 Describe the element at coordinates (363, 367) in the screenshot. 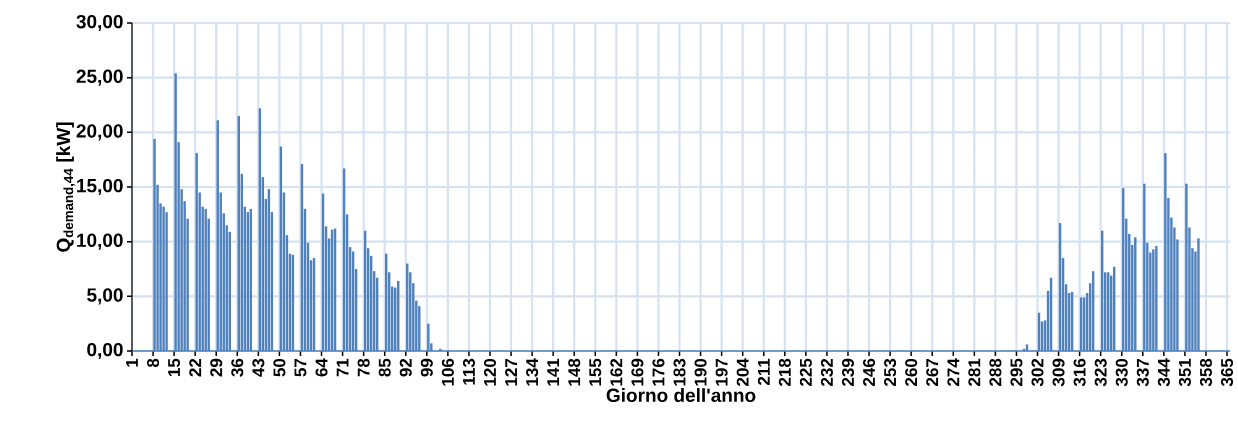

I see `x-tick-label: 78` at that location.